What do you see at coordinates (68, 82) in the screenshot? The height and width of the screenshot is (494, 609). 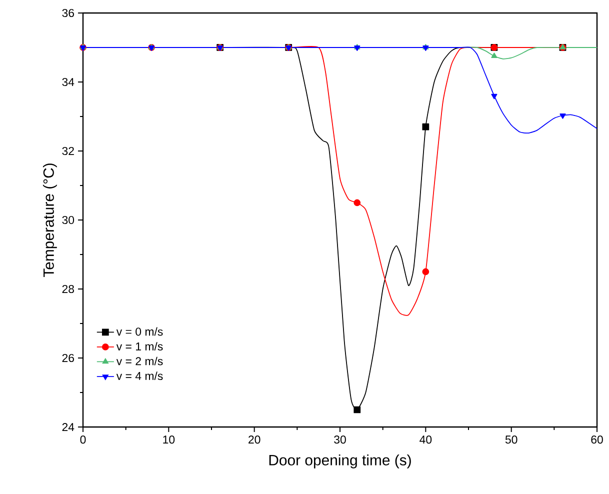 I see `y-tick-label: 34` at bounding box center [68, 82].